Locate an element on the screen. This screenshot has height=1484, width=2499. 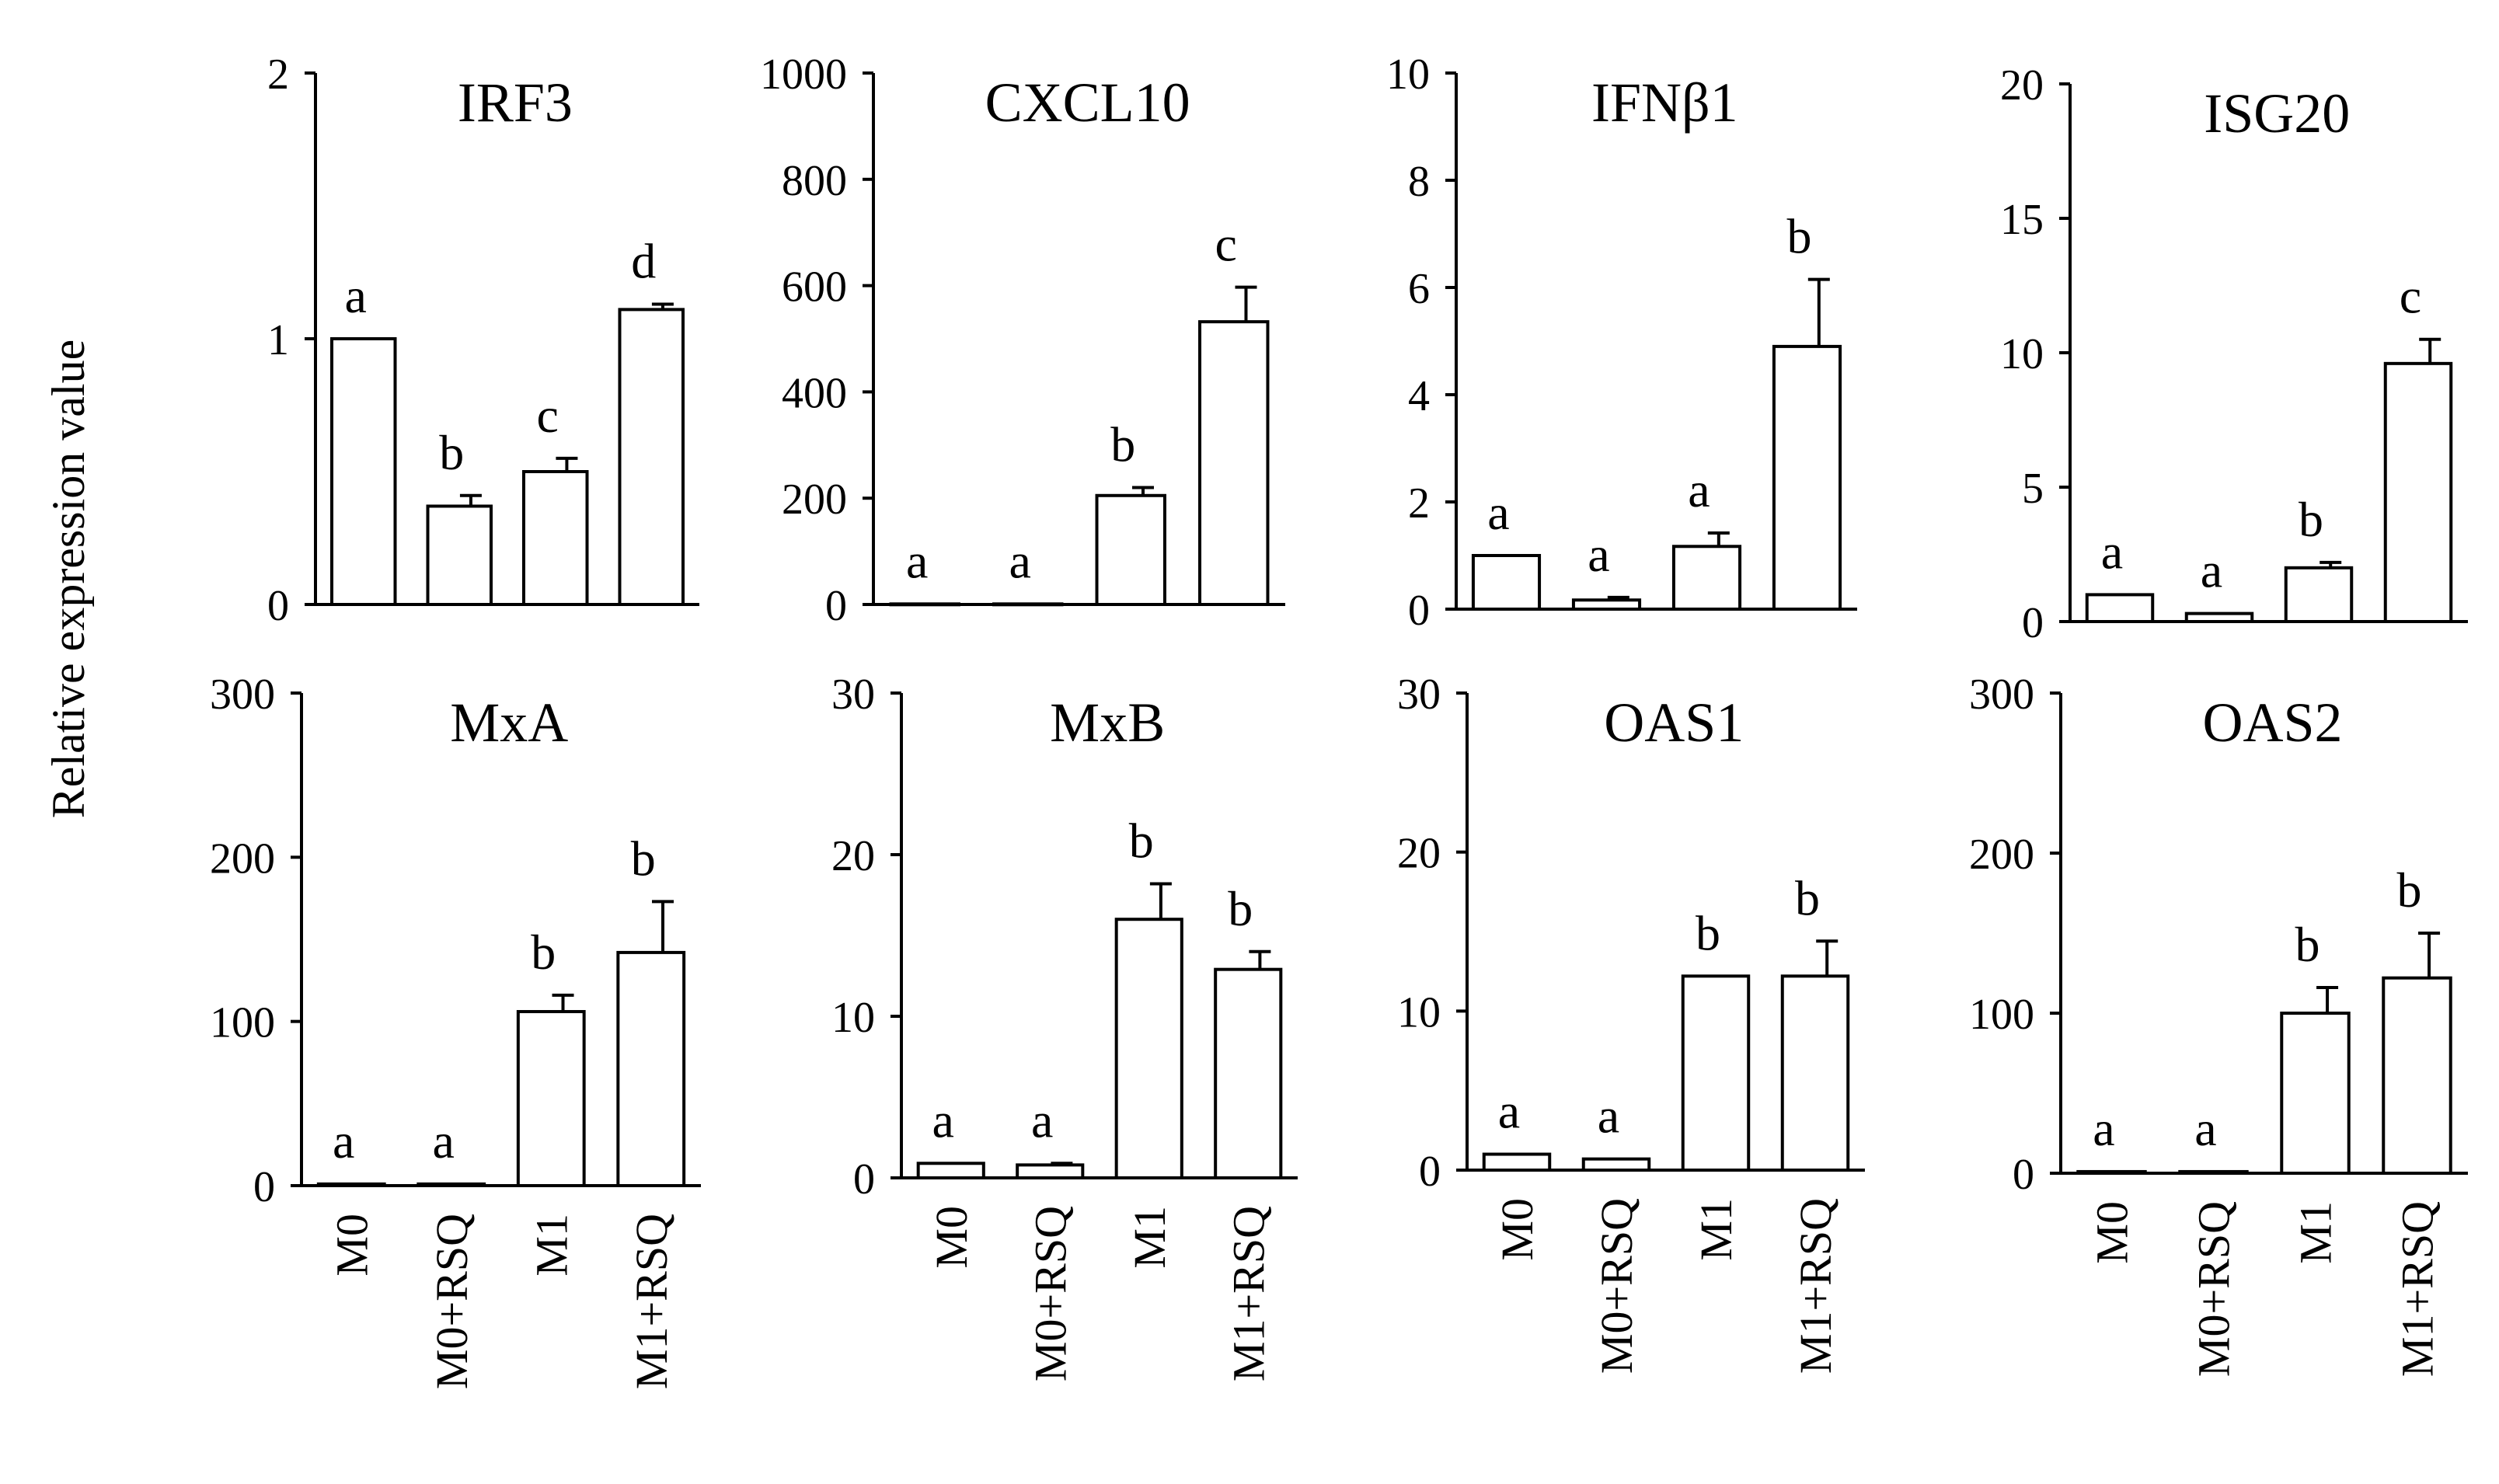
panel-irf3: 0 1 2 IRF3 a b c d is located at coordinates (483, 340).